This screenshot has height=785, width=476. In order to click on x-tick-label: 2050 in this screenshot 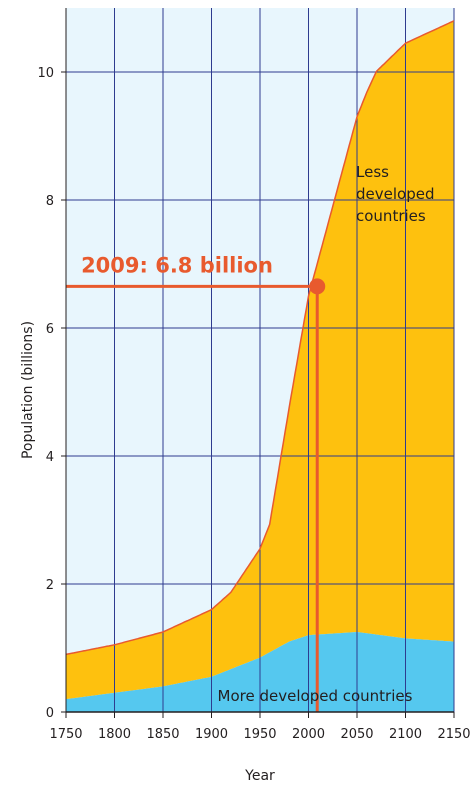, I will do `click(356, 734)`.